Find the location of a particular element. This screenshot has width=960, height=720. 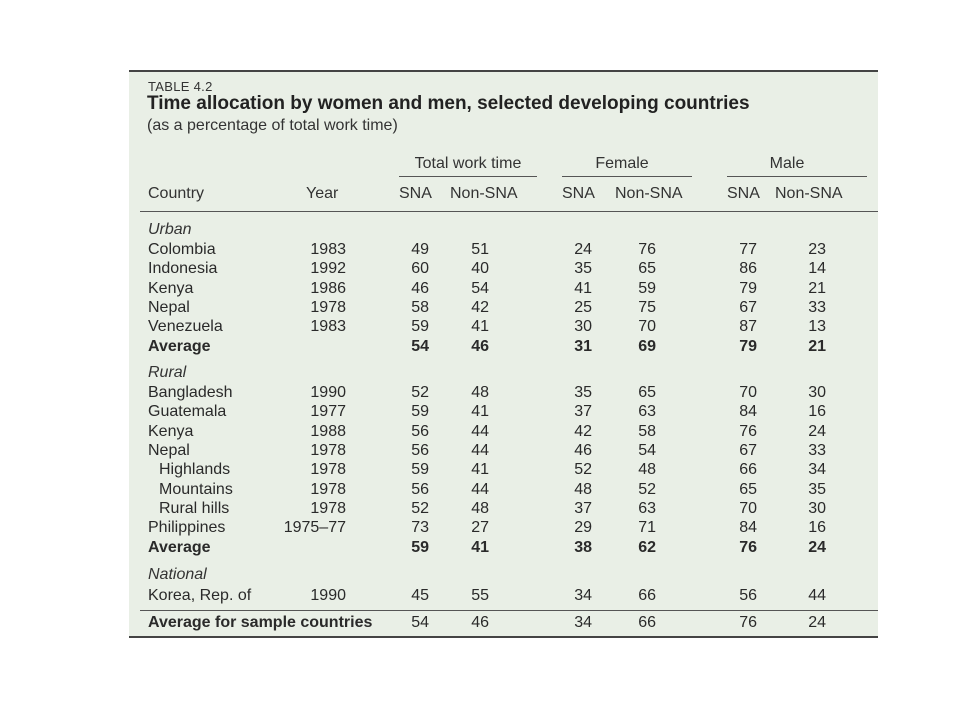

cell-female-sna: 31 is located at coordinates (583, 346).